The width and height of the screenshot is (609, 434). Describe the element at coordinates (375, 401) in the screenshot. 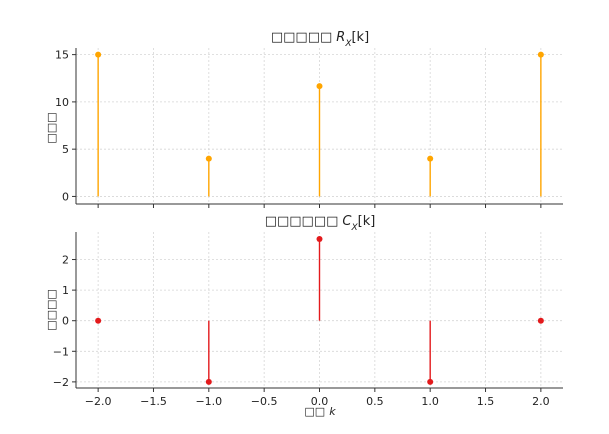

I see `covariance-xtick-label-5: 0.5` at that location.